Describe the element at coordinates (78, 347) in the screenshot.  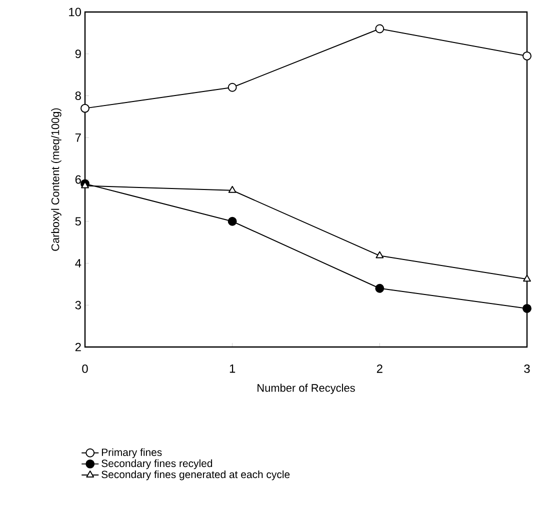
I see `y-tick-label: 2` at that location.